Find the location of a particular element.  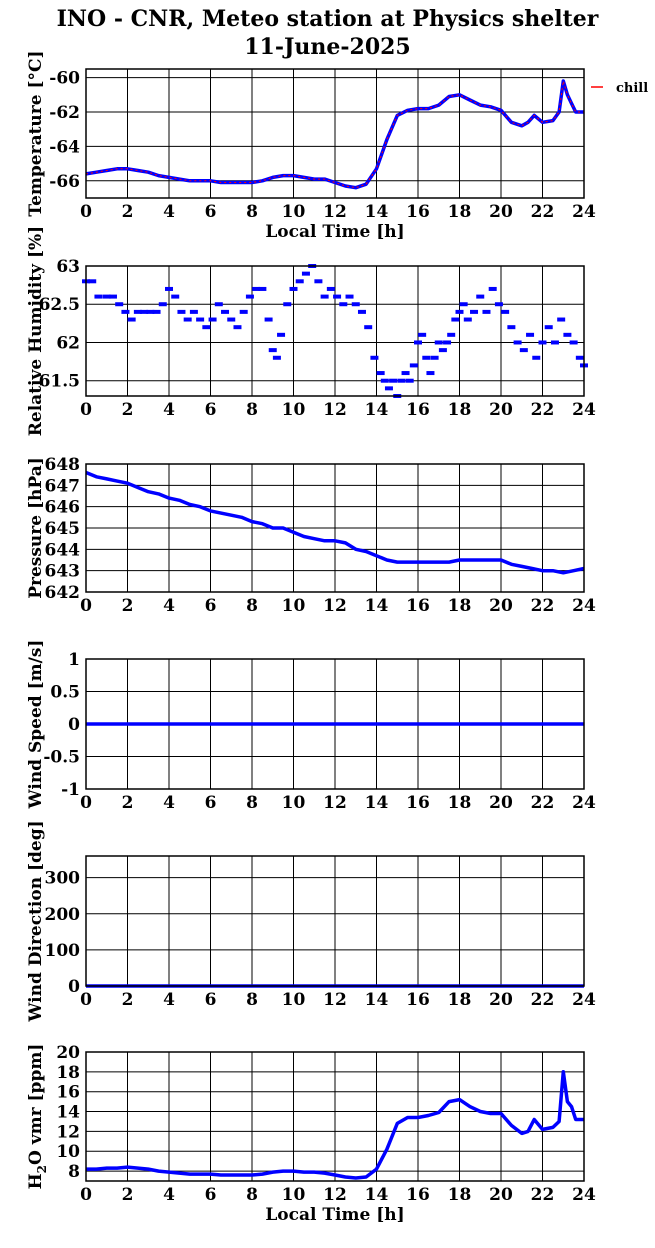

y-tick-label: -64 is located at coordinates (64, 147).